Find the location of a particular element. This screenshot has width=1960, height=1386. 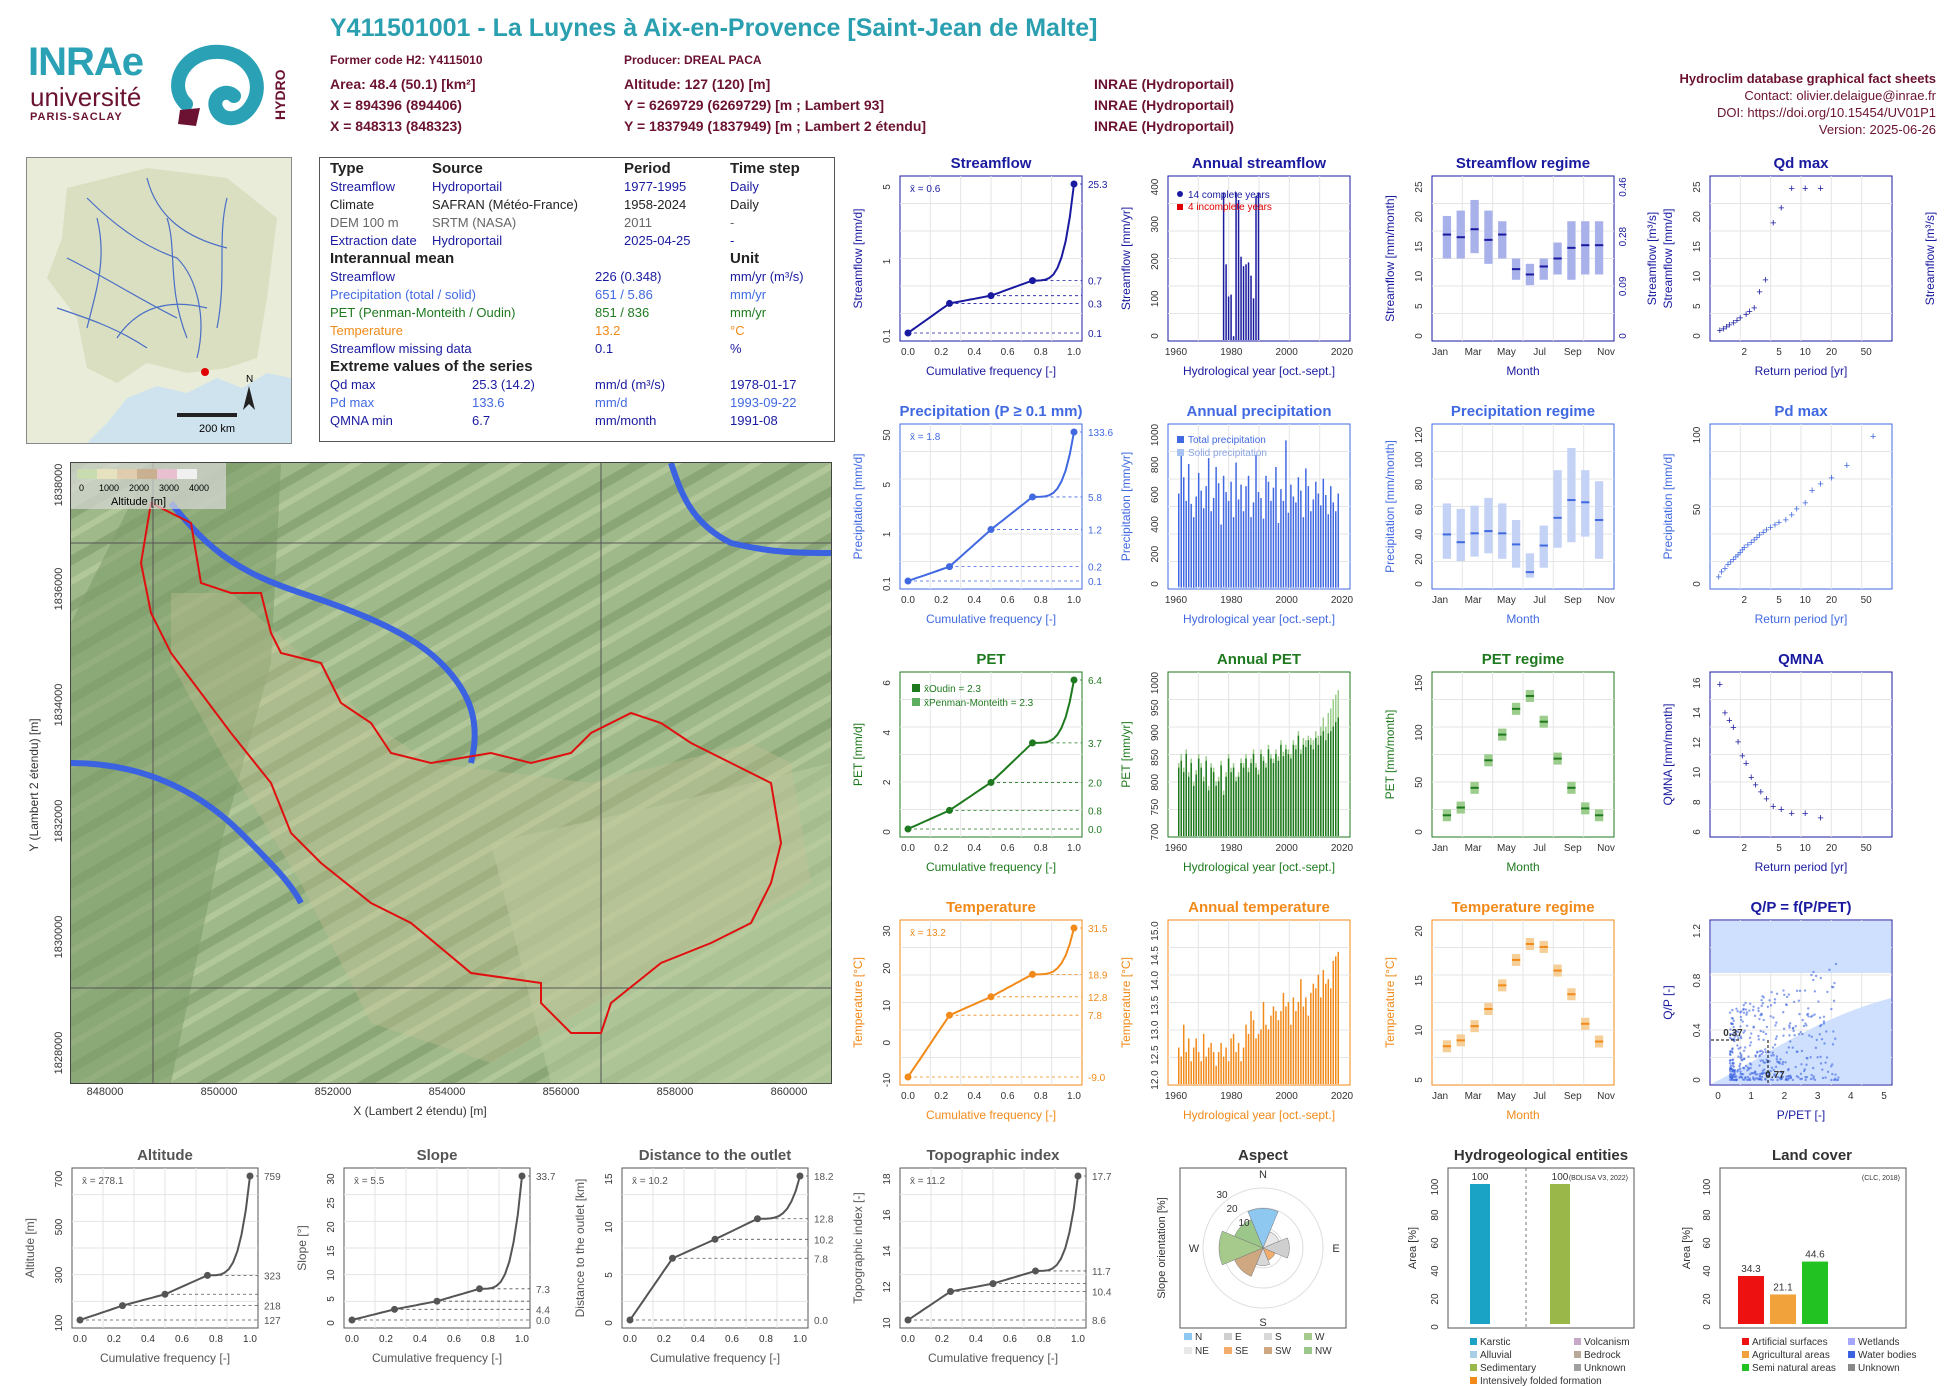

mean-streamflow: Streamflow 226 (0.348) mm/yr (m³/s) is located at coordinates (567, 276).